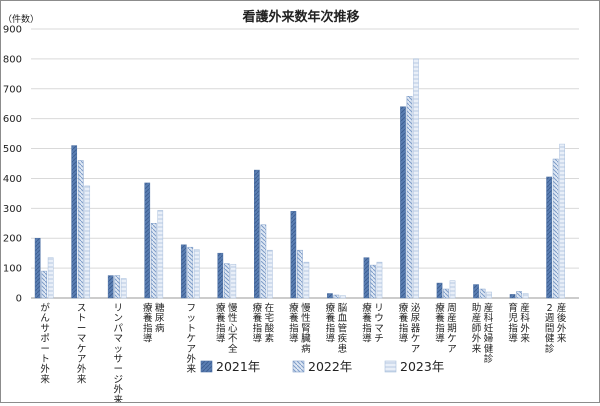 This screenshot has width=600, height=406. What do you see at coordinates (550, 339) in the screenshot?
I see `x-label-char: 健` at bounding box center [550, 339].